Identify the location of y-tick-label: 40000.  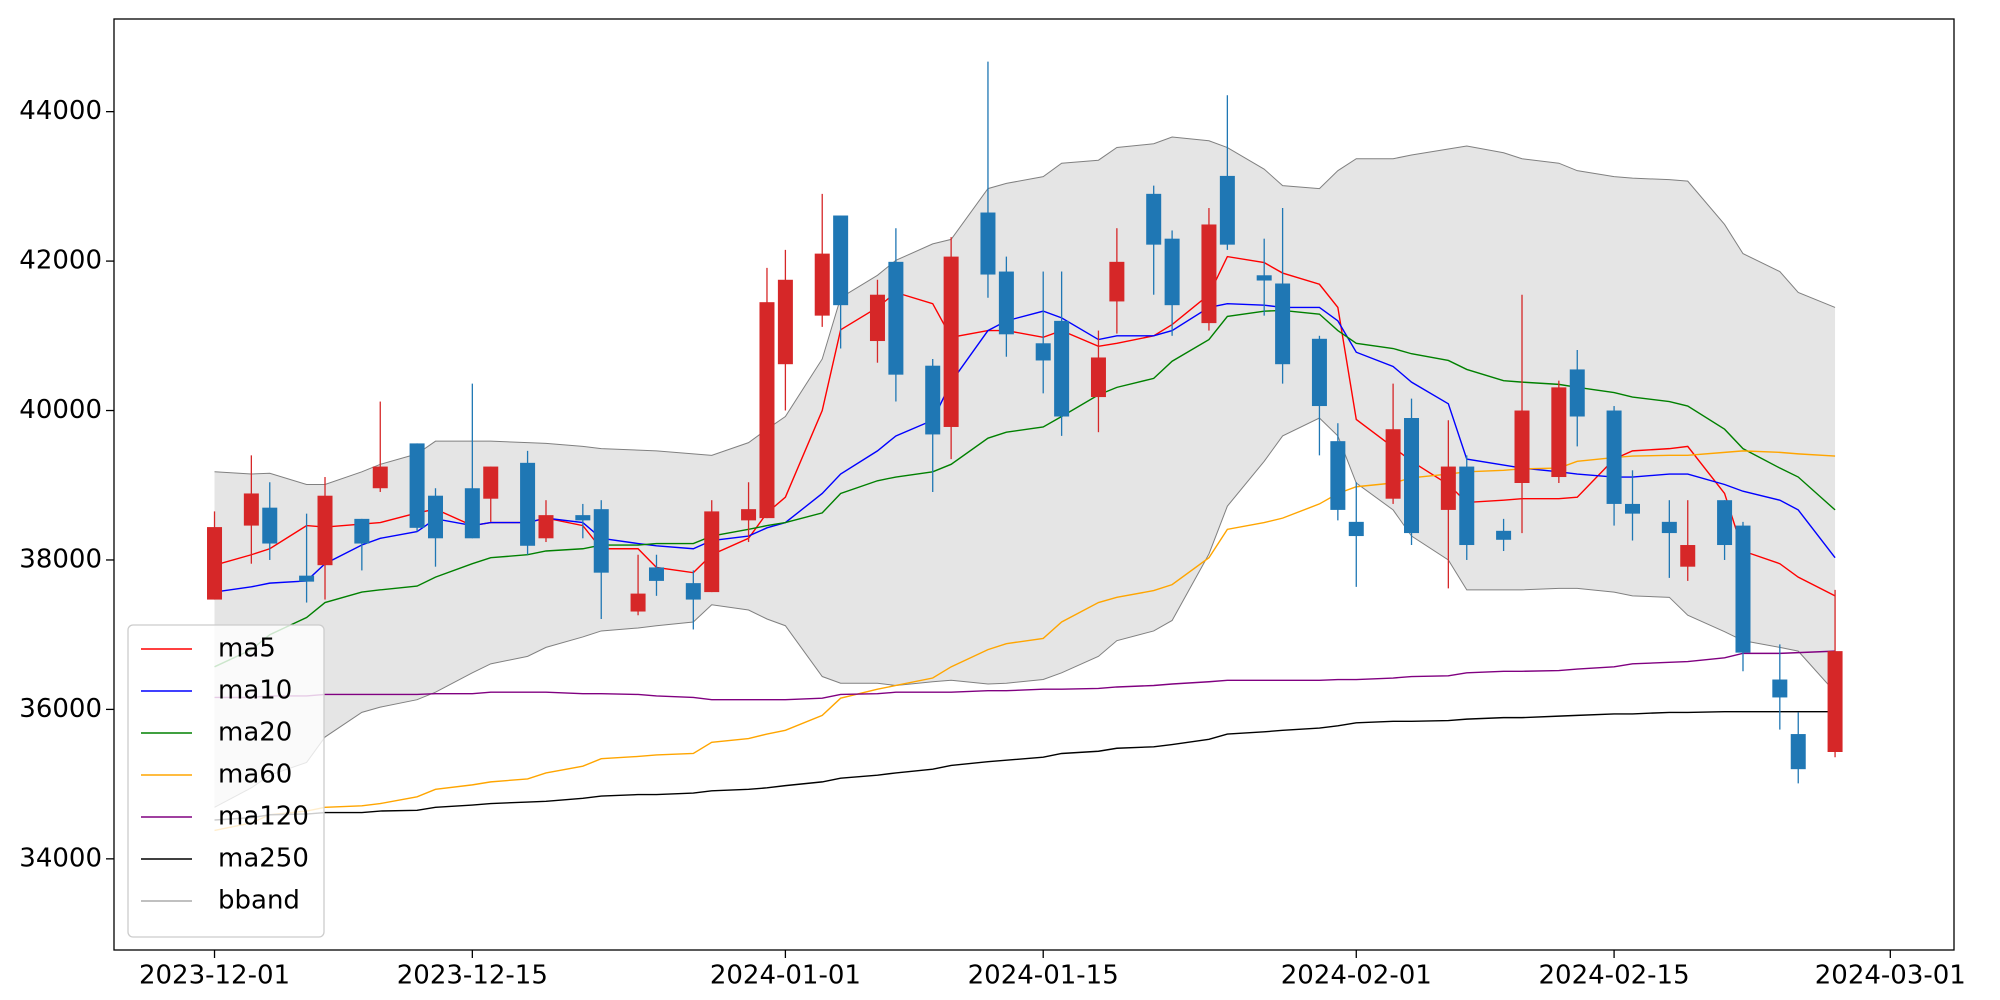
(60, 410).